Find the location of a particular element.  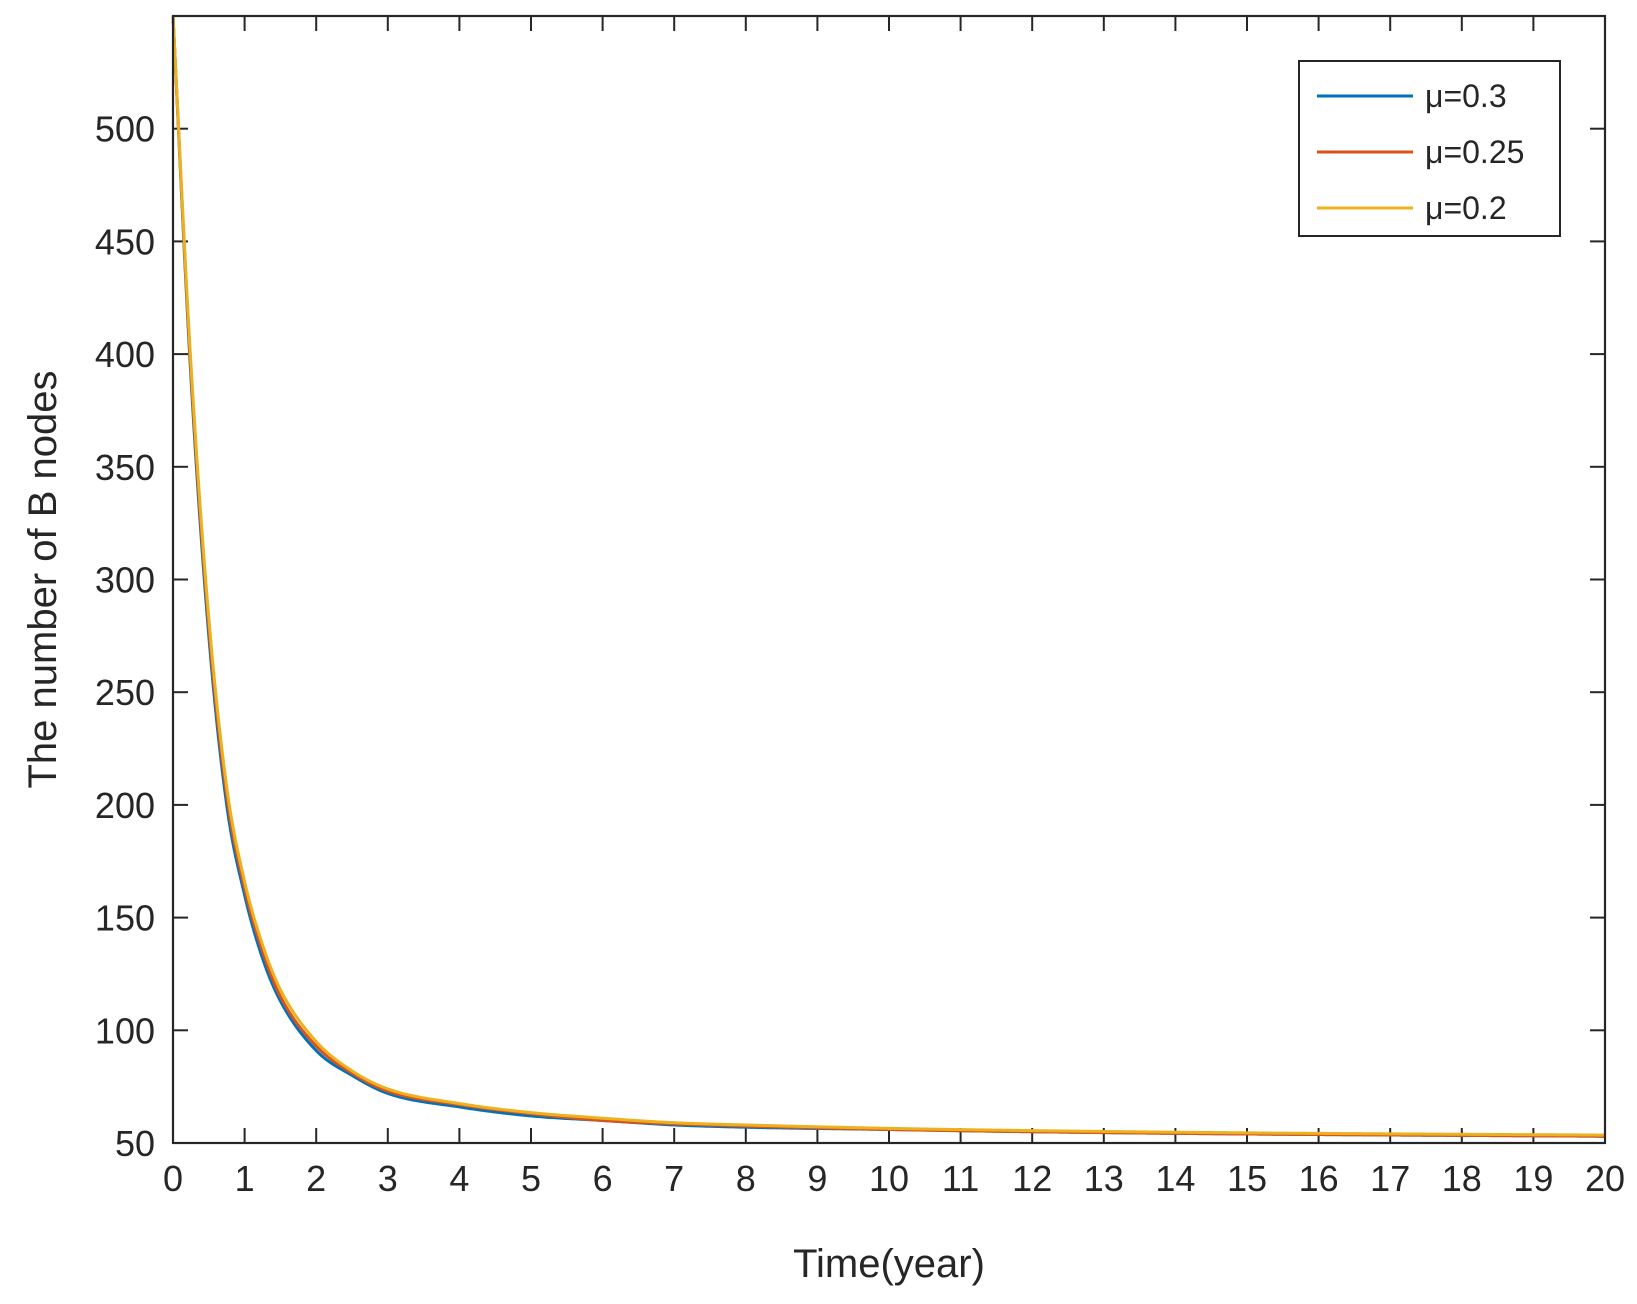

x-tick-label: 12 is located at coordinates (1032, 1178).